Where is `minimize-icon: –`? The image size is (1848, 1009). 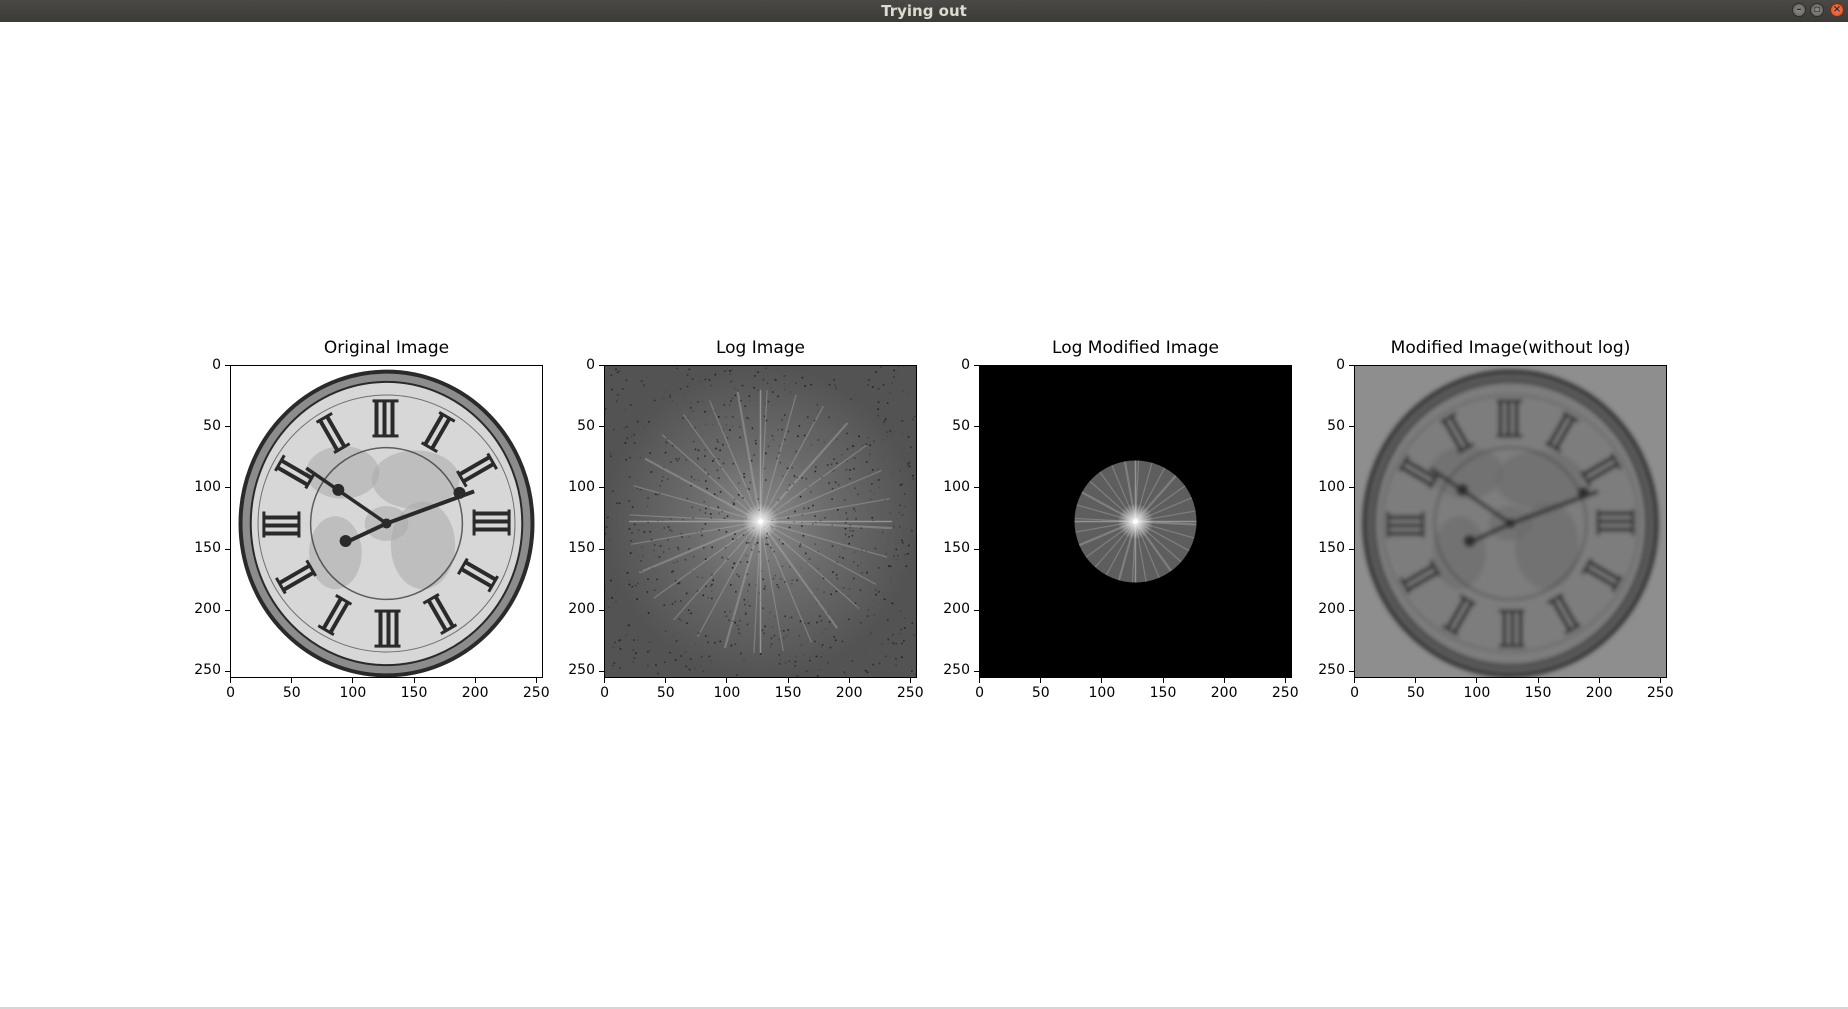
minimize-icon: – is located at coordinates (1799, 9).